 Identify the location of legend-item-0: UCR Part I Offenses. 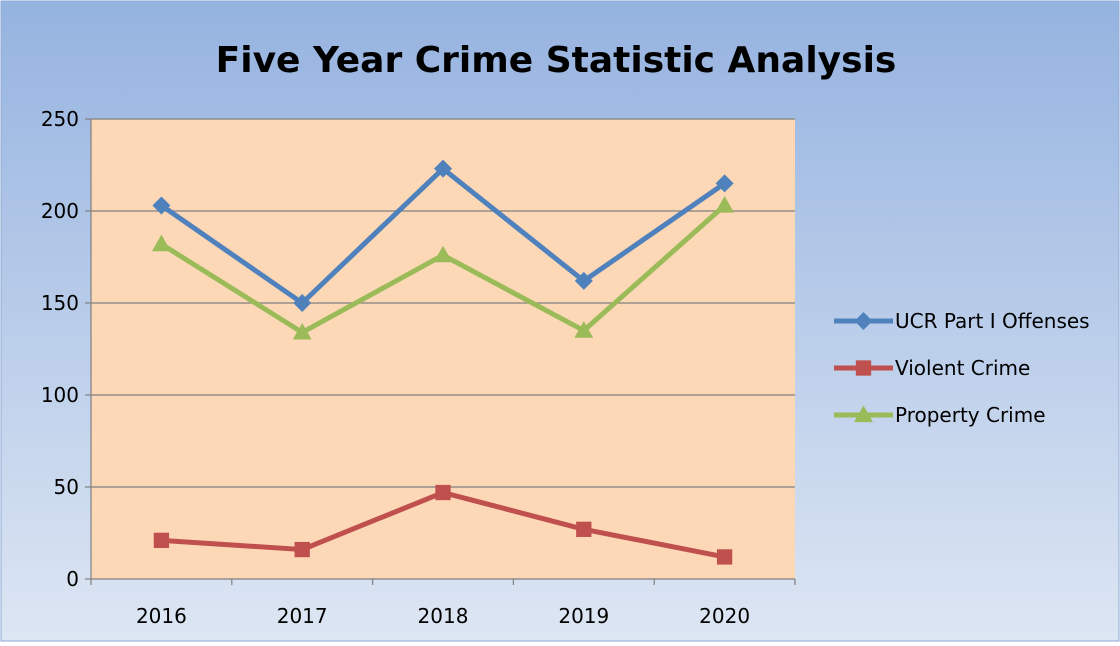
(962, 321).